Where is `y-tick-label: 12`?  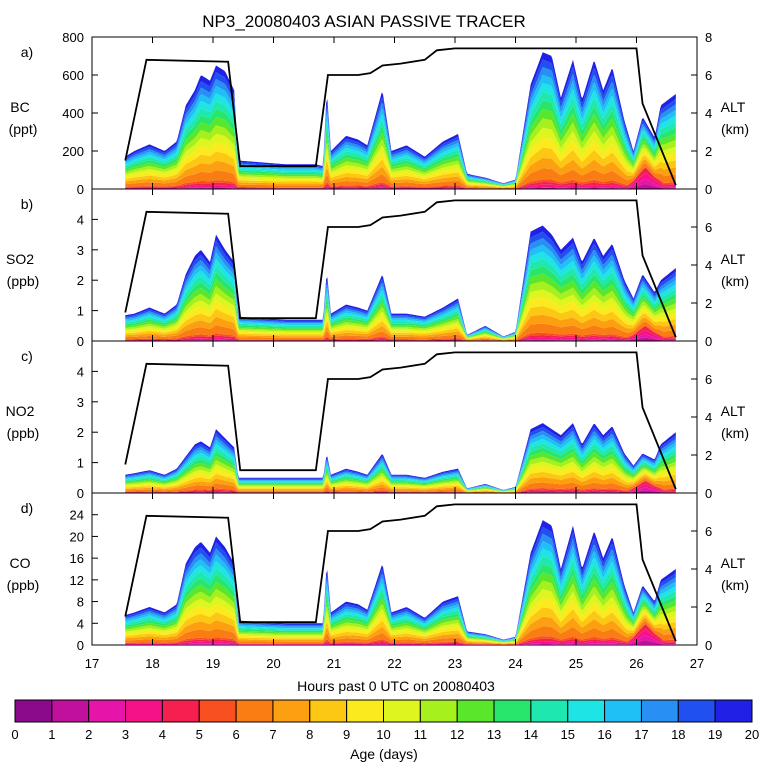
y-tick-label: 12 is located at coordinates (77, 580).